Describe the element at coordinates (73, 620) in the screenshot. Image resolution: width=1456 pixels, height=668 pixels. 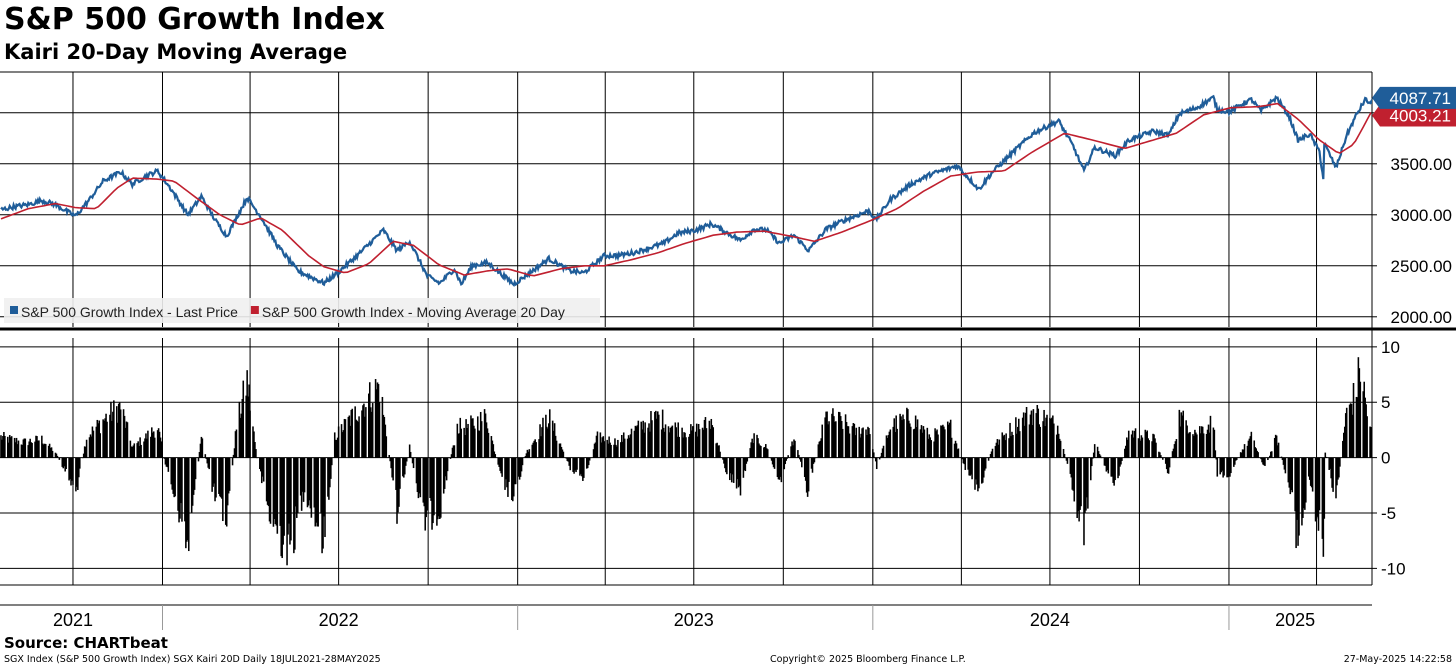
I see `year-label: 2021` at that location.